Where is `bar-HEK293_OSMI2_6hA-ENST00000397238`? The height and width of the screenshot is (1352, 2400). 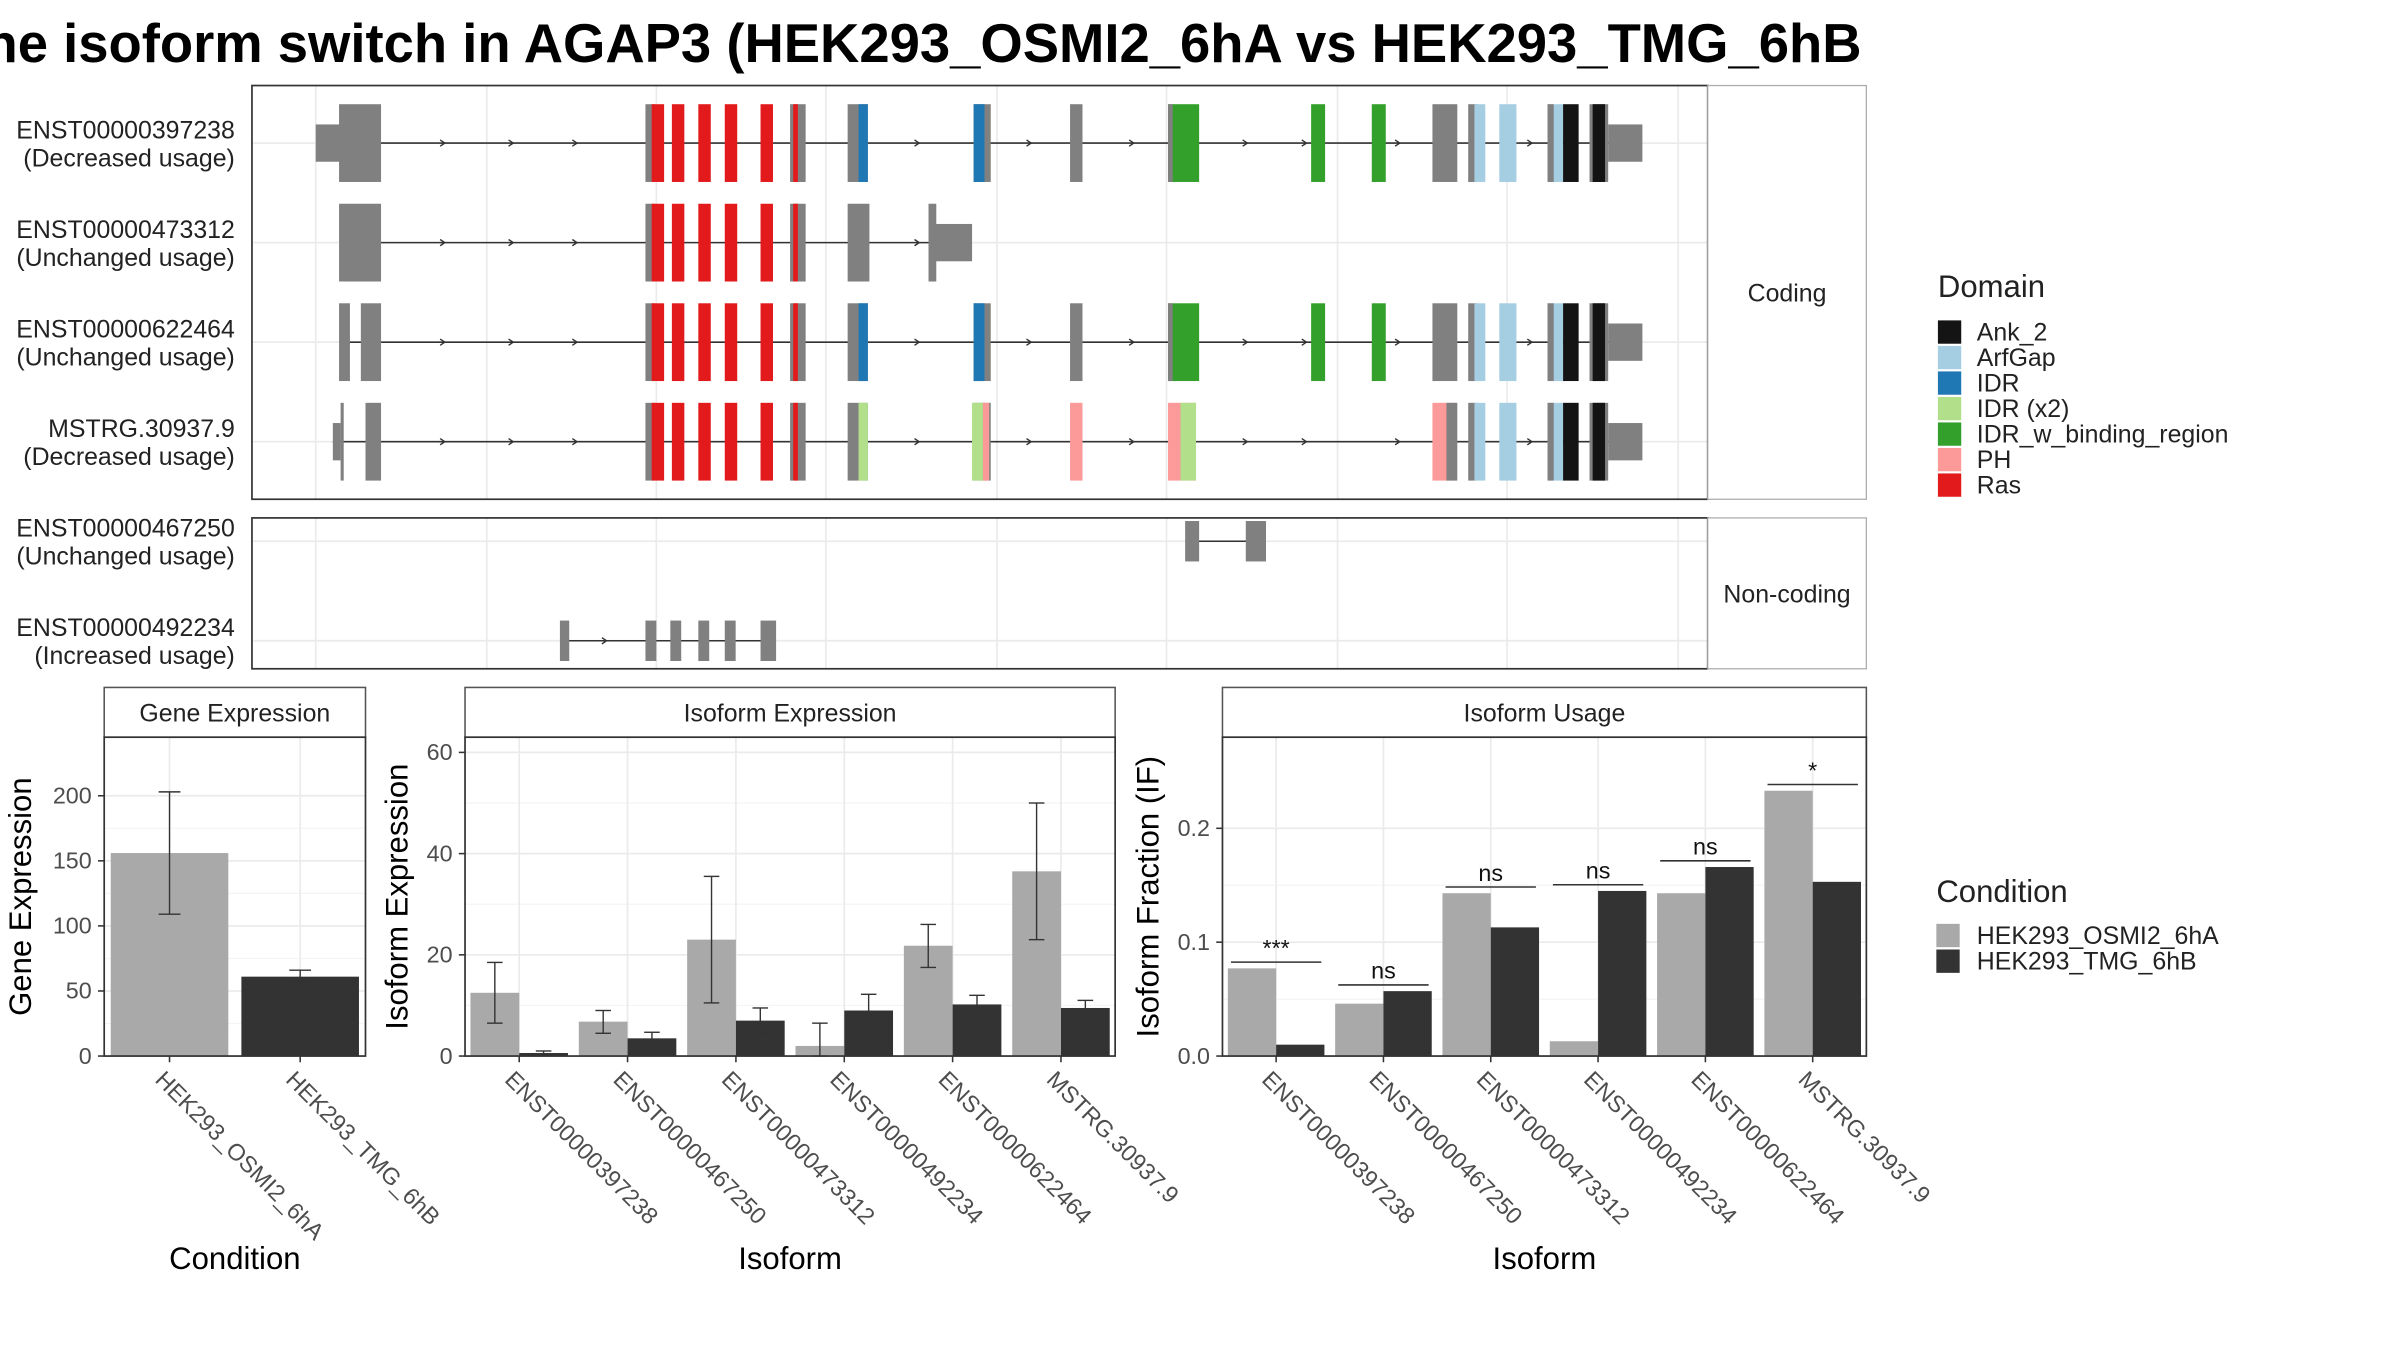
bar-HEK293_OSMI2_6hA-ENST00000397238 is located at coordinates (1252, 1012).